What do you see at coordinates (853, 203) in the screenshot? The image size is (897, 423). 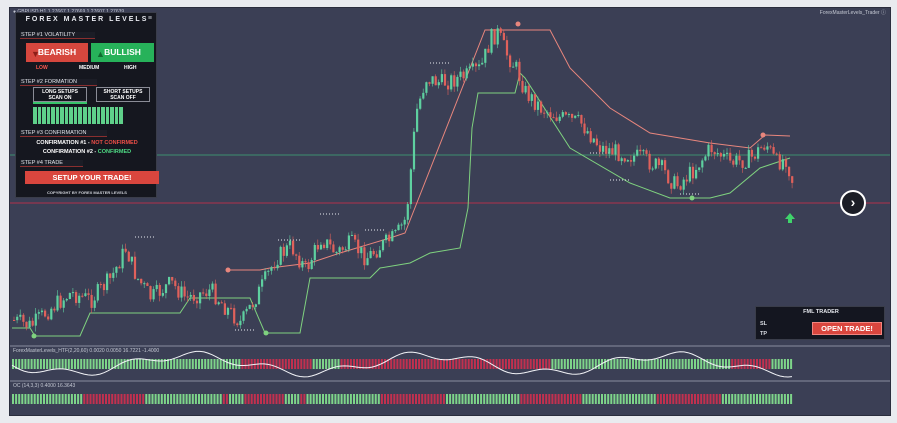 I see `next-slide-button: ›` at bounding box center [853, 203].